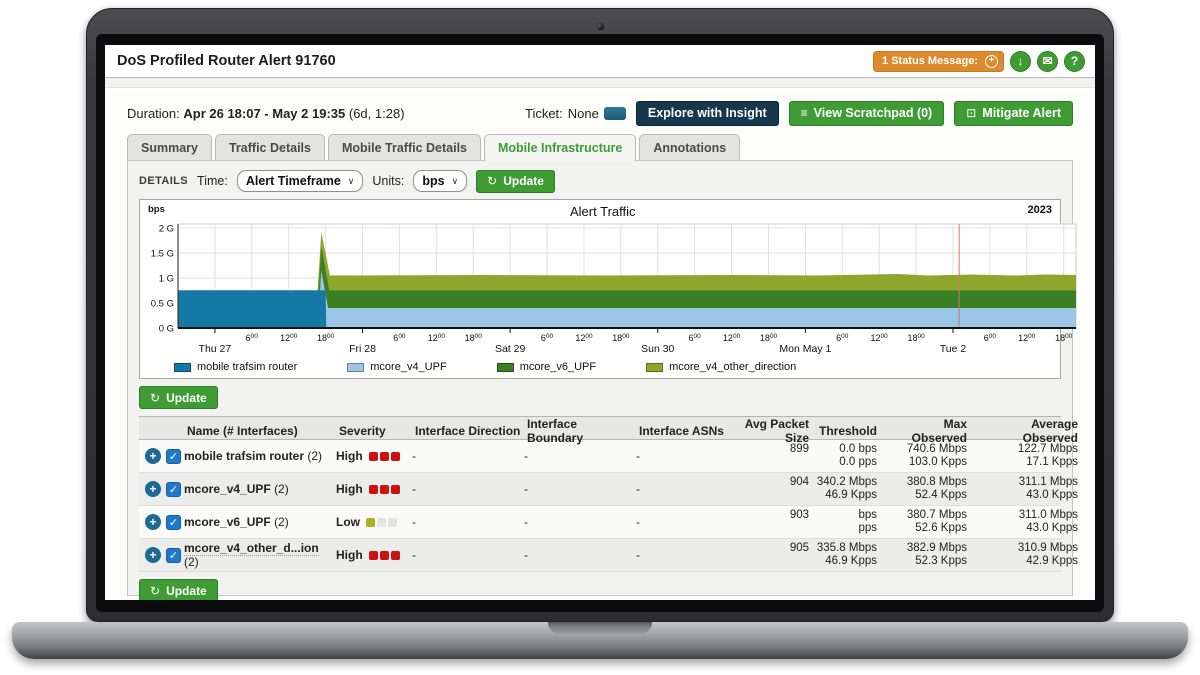 The image size is (1200, 675). I want to click on view-scratchpad-button: ≡ View Scratchpad (0), so click(866, 113).